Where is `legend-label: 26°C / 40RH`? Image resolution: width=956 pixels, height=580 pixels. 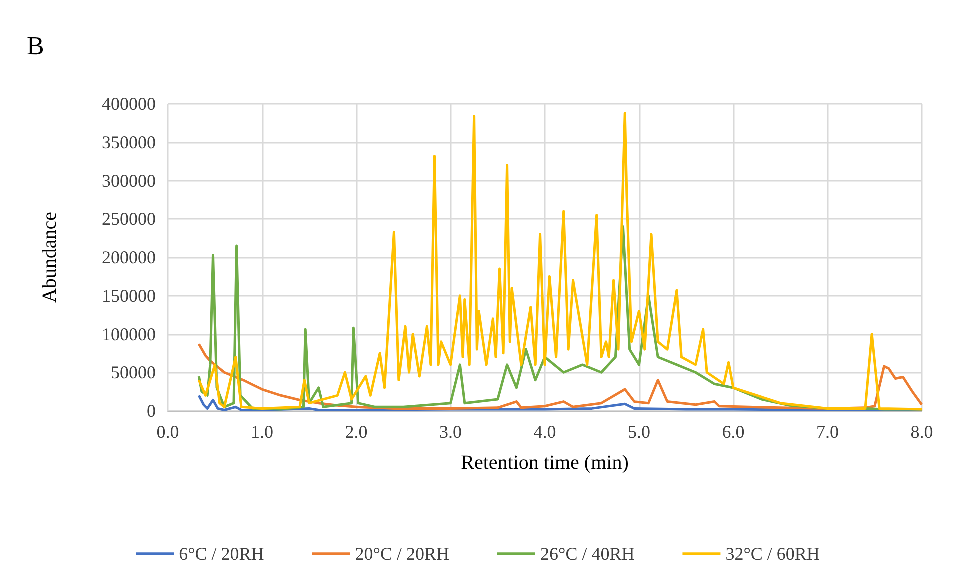
legend-label: 26°C / 40RH is located at coordinates (587, 554).